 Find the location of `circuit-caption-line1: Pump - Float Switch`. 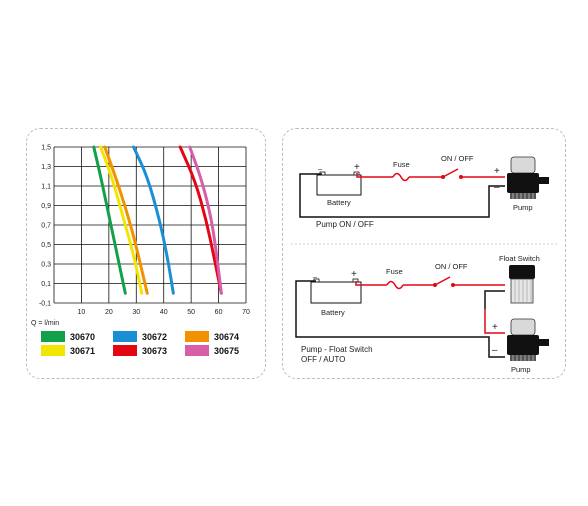

circuit-caption-line1: Pump - Float Switch is located at coordinates (337, 349).